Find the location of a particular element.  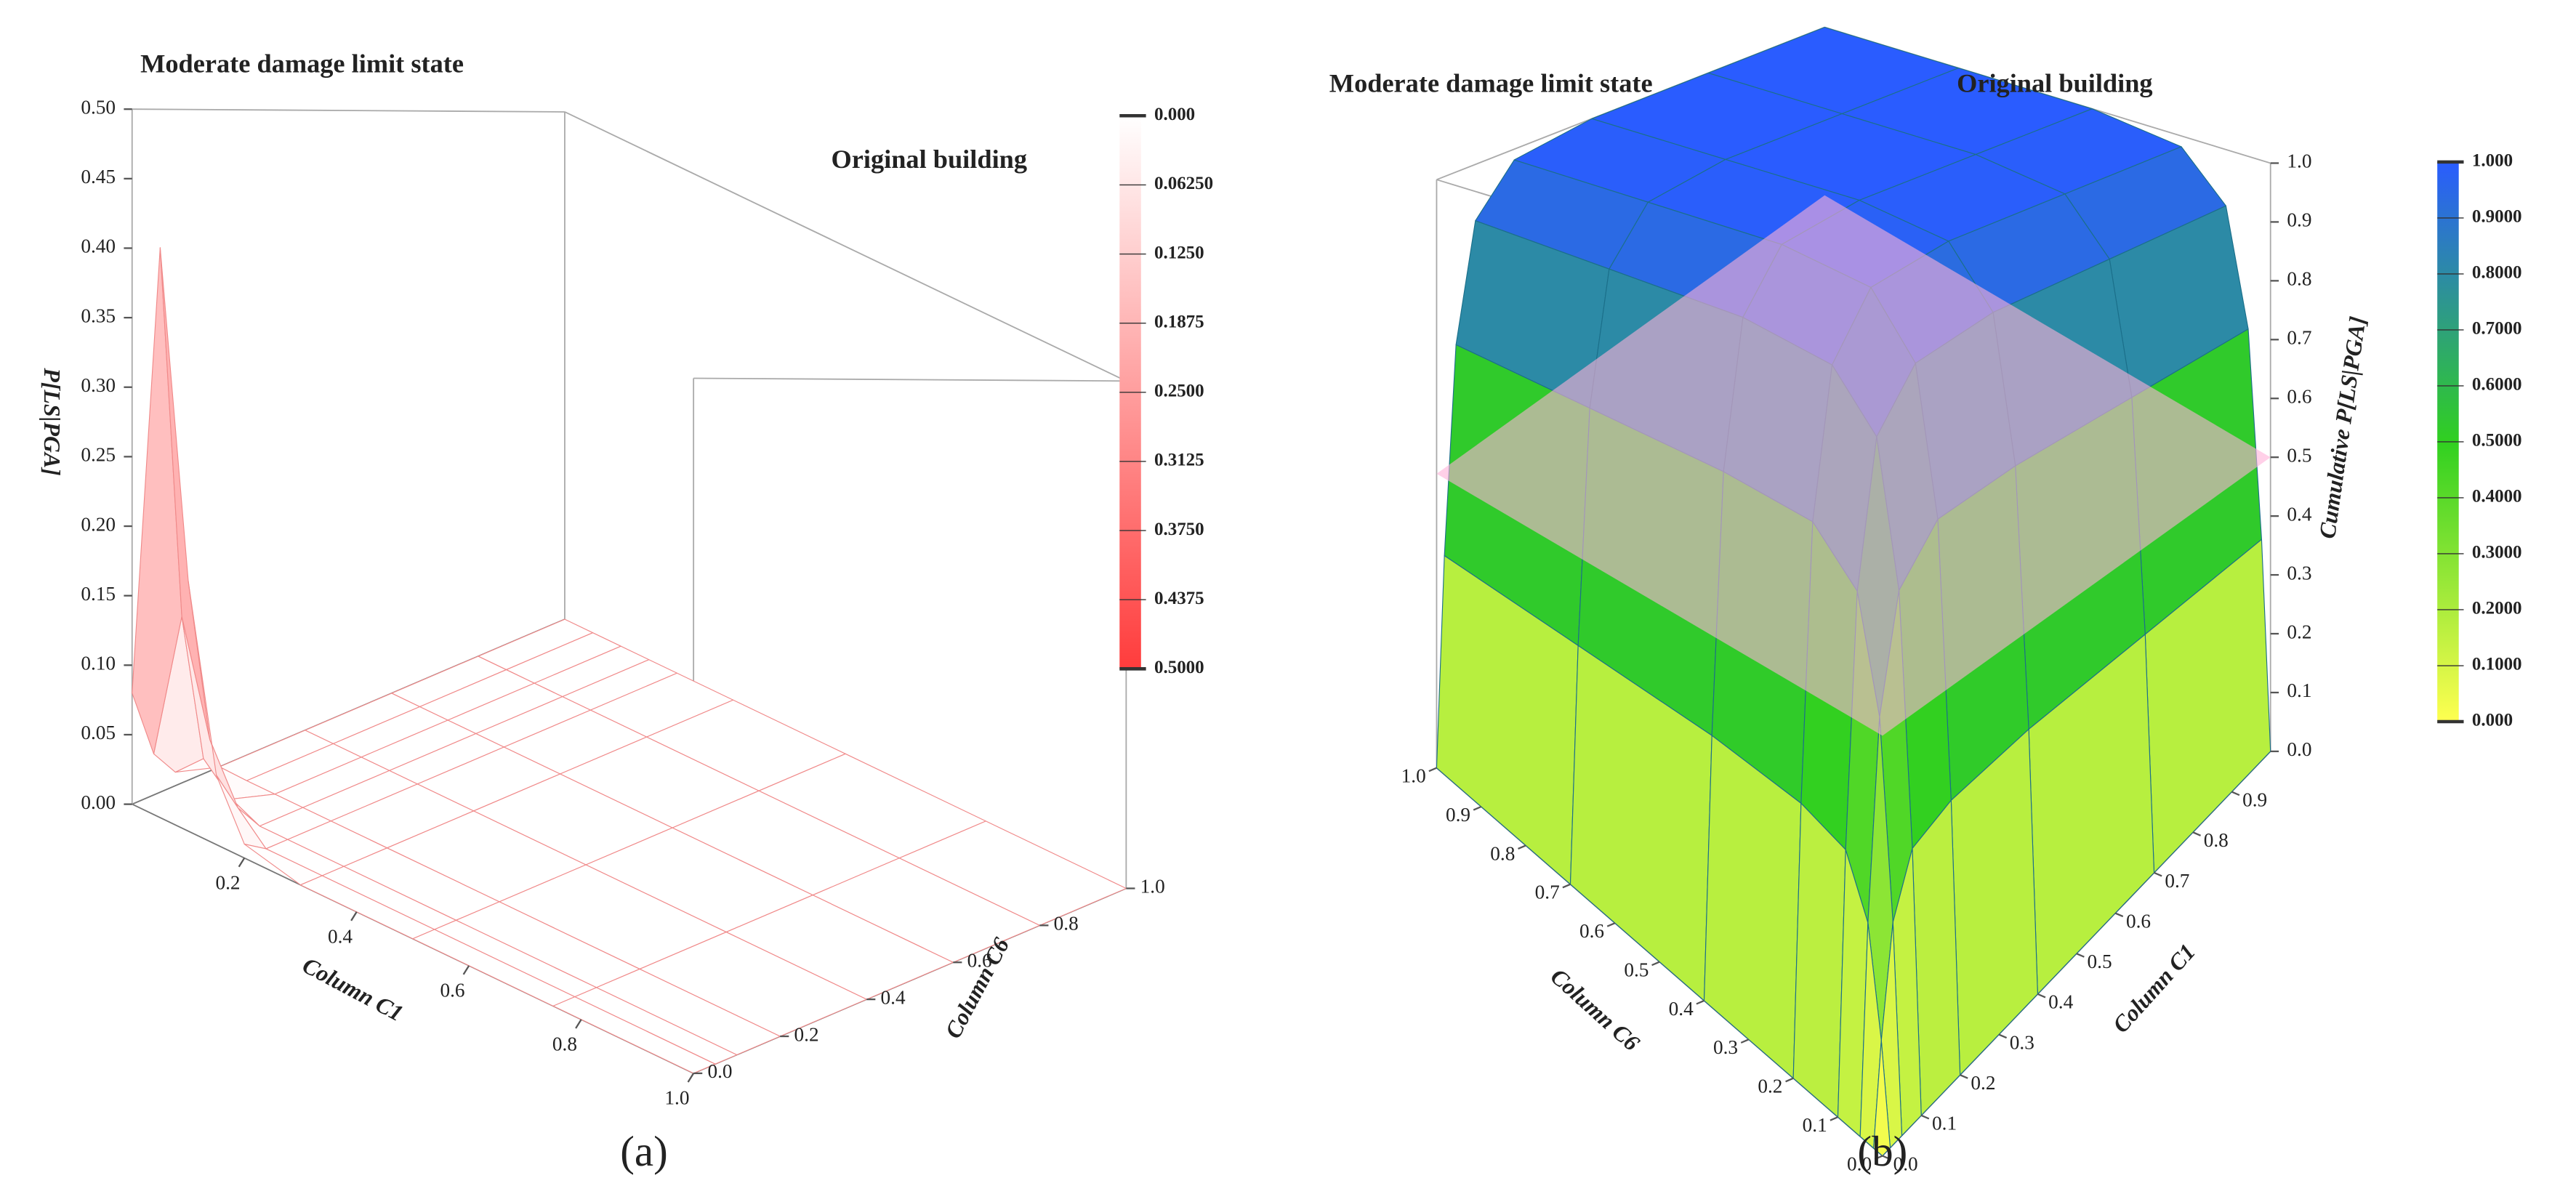

x-tick-label: 0.1 is located at coordinates (1944, 1124).